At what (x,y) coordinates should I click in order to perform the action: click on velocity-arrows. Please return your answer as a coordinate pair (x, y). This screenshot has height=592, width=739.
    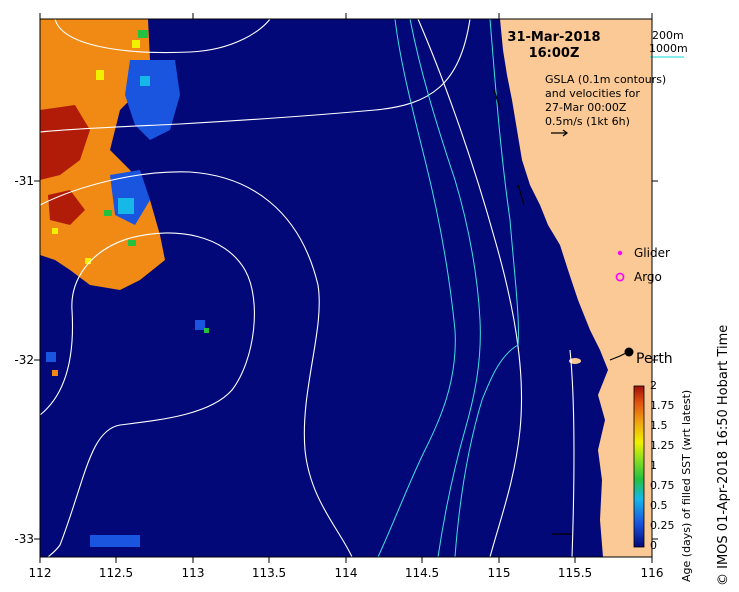
    Looking at the image, I should click on (532, 312).